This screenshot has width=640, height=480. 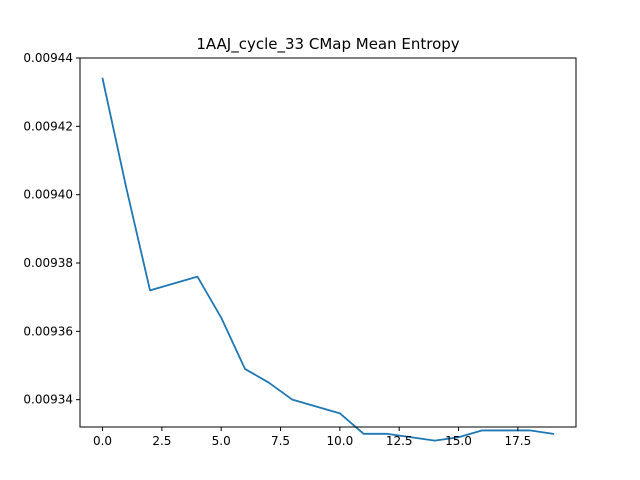 I want to click on chart-title: 1AAJ_cycle_33 CMap Mean Entropy, so click(x=327, y=44).